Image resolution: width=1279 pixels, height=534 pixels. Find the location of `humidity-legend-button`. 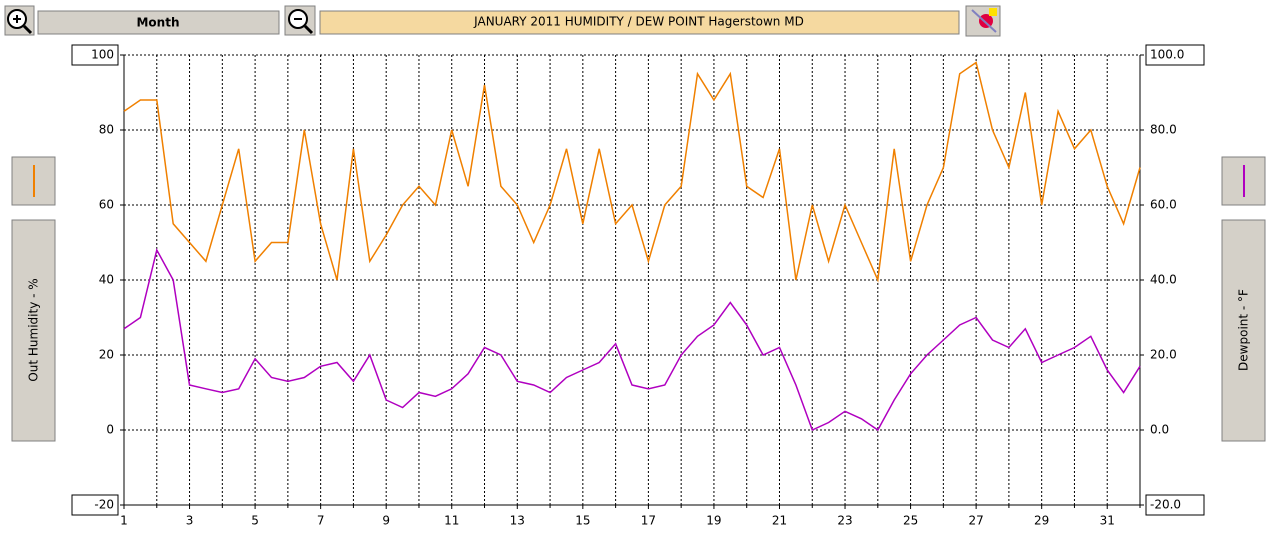

humidity-legend-button is located at coordinates (33, 181).